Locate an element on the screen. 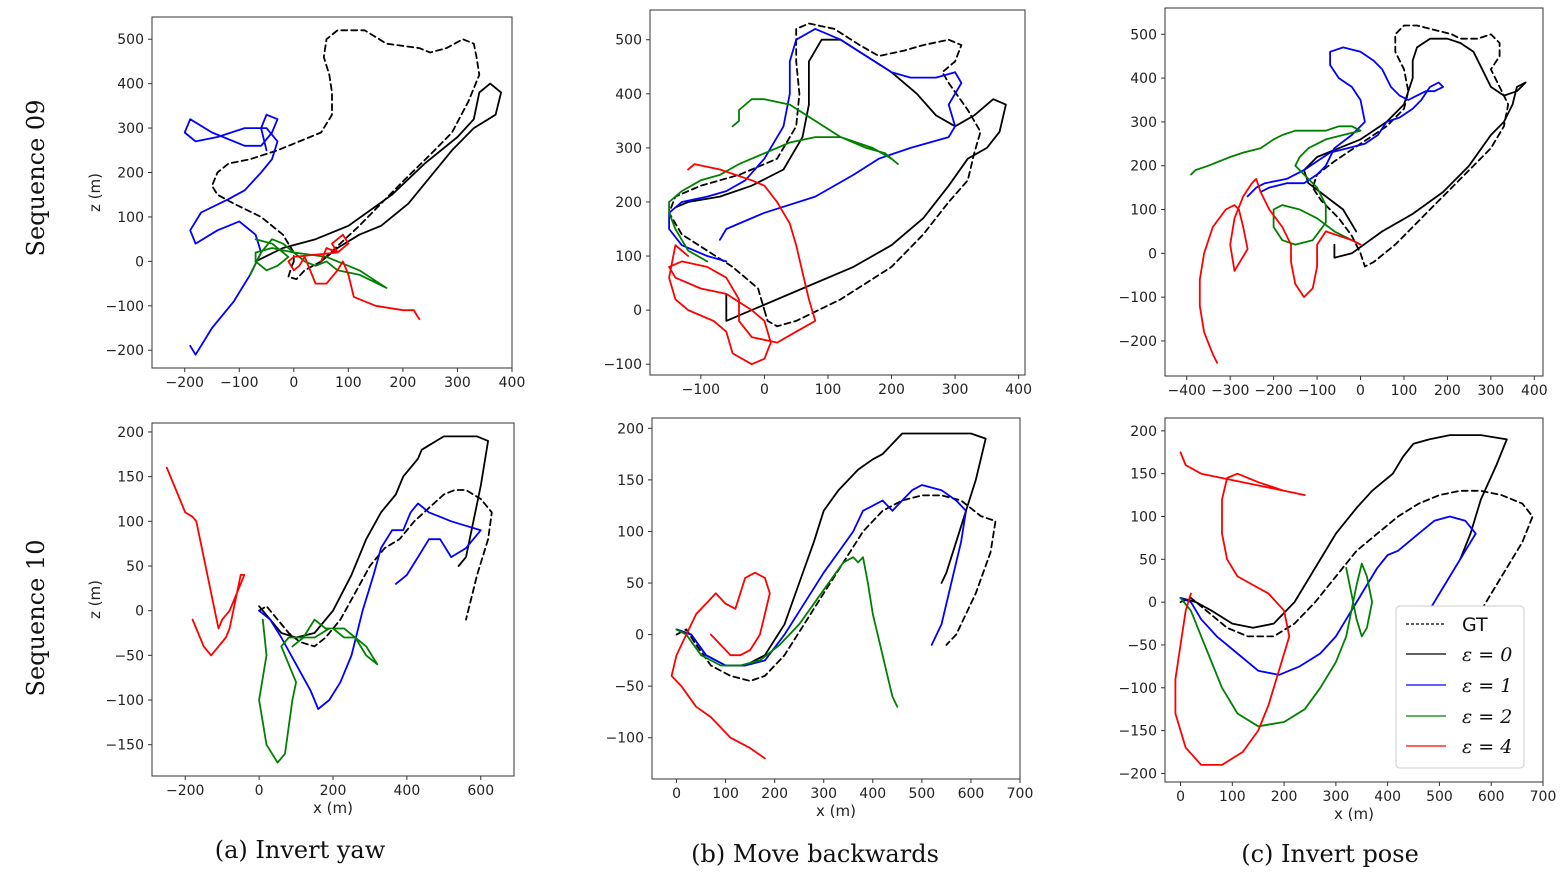  x-tick-label: 700 is located at coordinates (1543, 797).